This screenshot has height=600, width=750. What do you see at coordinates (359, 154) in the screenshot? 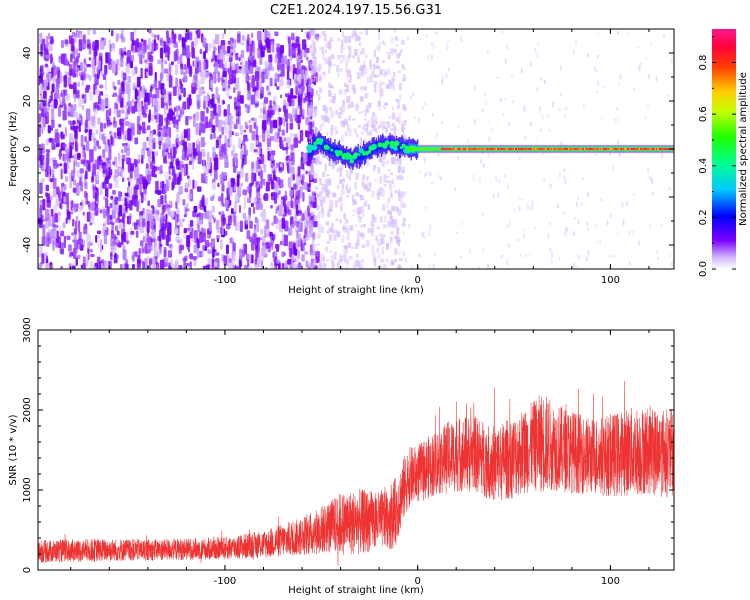
I see `spectrogram-ridge-blob` at bounding box center [359, 154].